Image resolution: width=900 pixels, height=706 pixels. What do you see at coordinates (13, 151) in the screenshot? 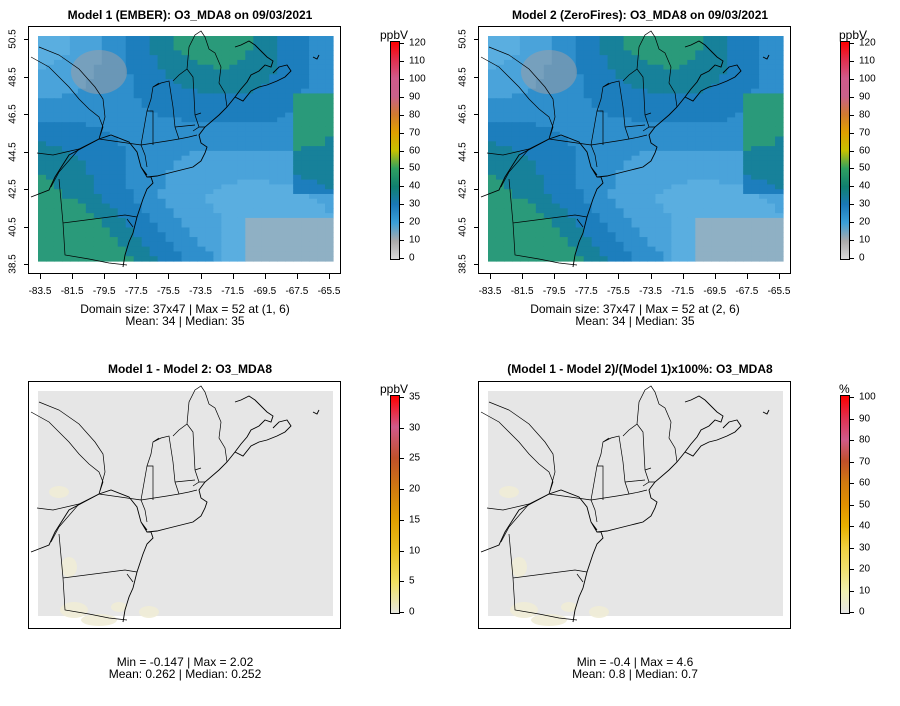
I see `y-tick-label: 44.5` at bounding box center [13, 151].